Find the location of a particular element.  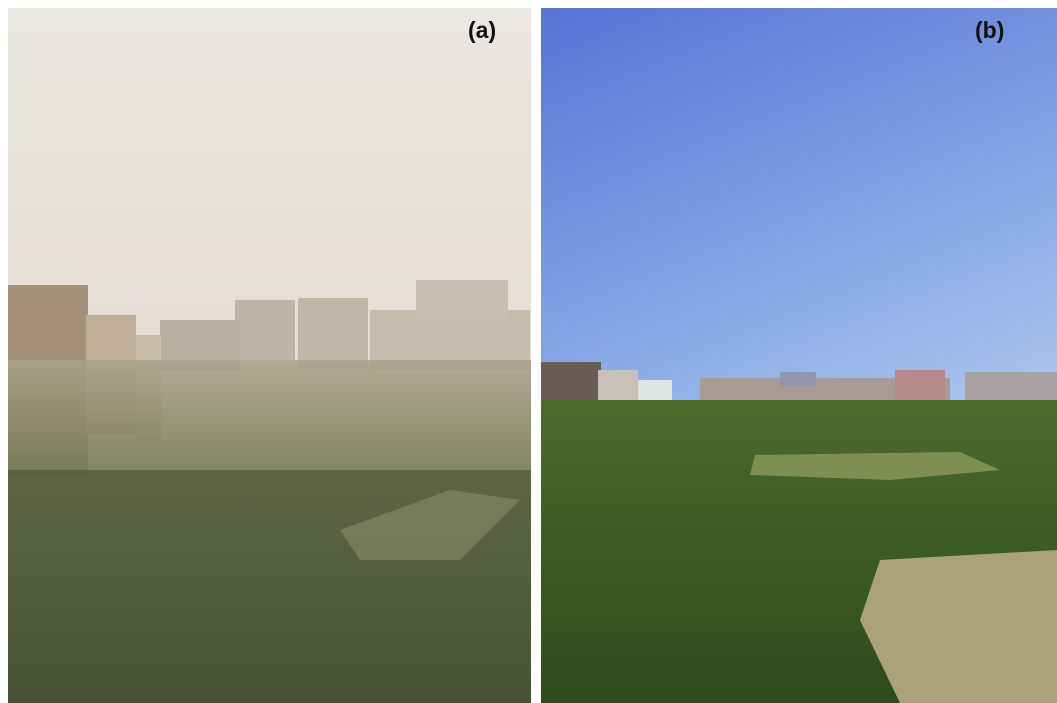

panel-label: (a) is located at coordinates (482, 30).